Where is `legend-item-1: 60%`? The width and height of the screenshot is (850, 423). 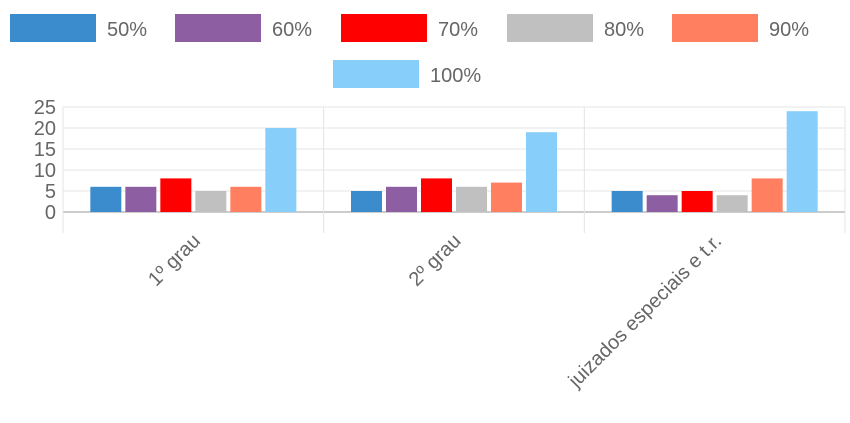
legend-item-1: 60% is located at coordinates (243, 28).